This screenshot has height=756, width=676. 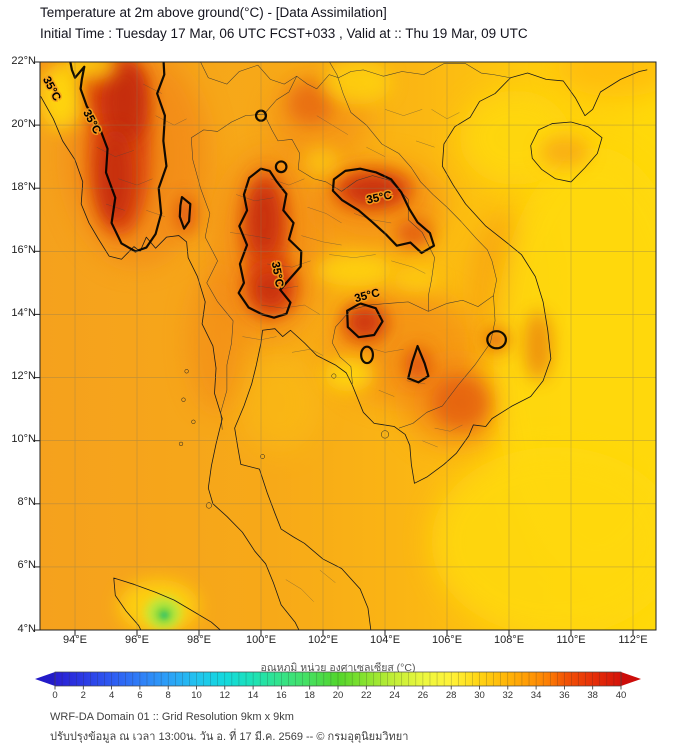 What do you see at coordinates (55, 695) in the screenshot?
I see `cb-tick-0: 0` at bounding box center [55, 695].